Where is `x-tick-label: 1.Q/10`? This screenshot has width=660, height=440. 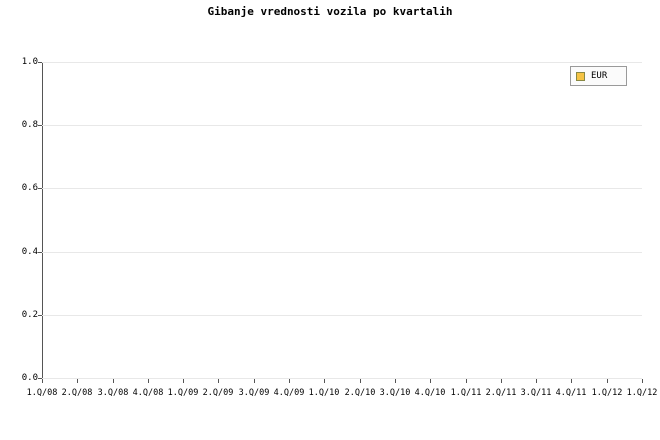 x-tick-label: 1.Q/10 is located at coordinates (324, 393).